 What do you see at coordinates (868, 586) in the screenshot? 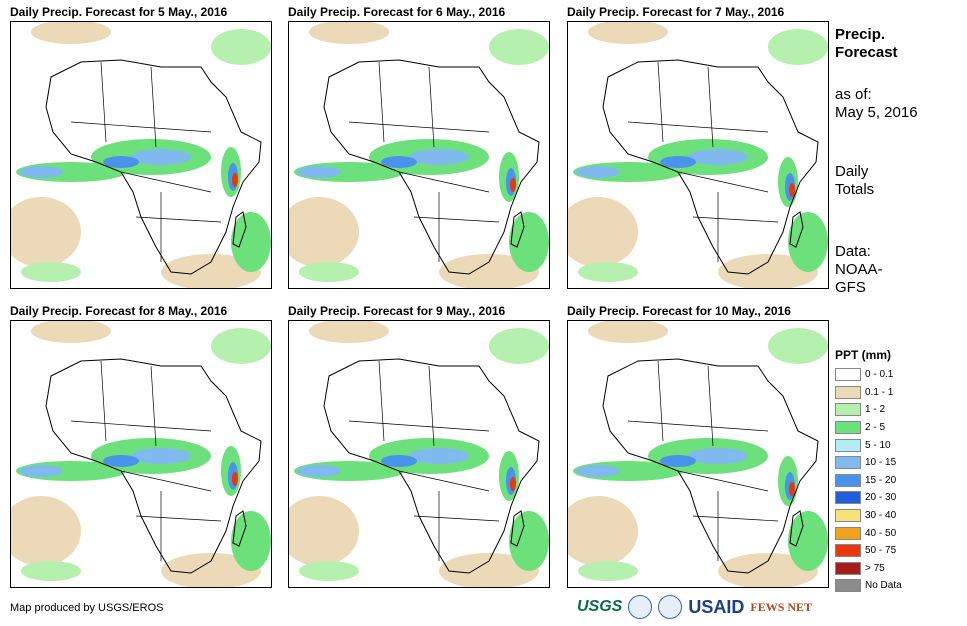
I see `legend-item: No Data` at bounding box center [868, 586].